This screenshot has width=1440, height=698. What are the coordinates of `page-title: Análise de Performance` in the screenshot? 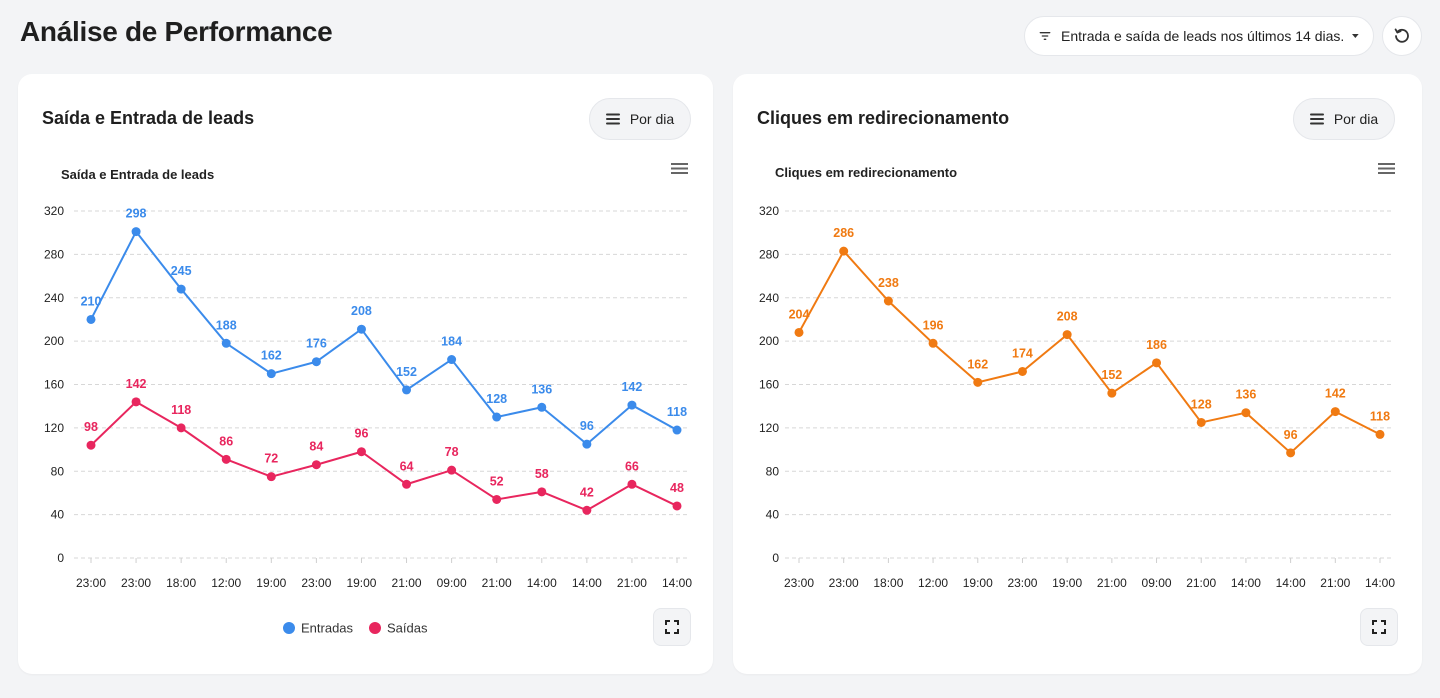 It's located at (176, 31).